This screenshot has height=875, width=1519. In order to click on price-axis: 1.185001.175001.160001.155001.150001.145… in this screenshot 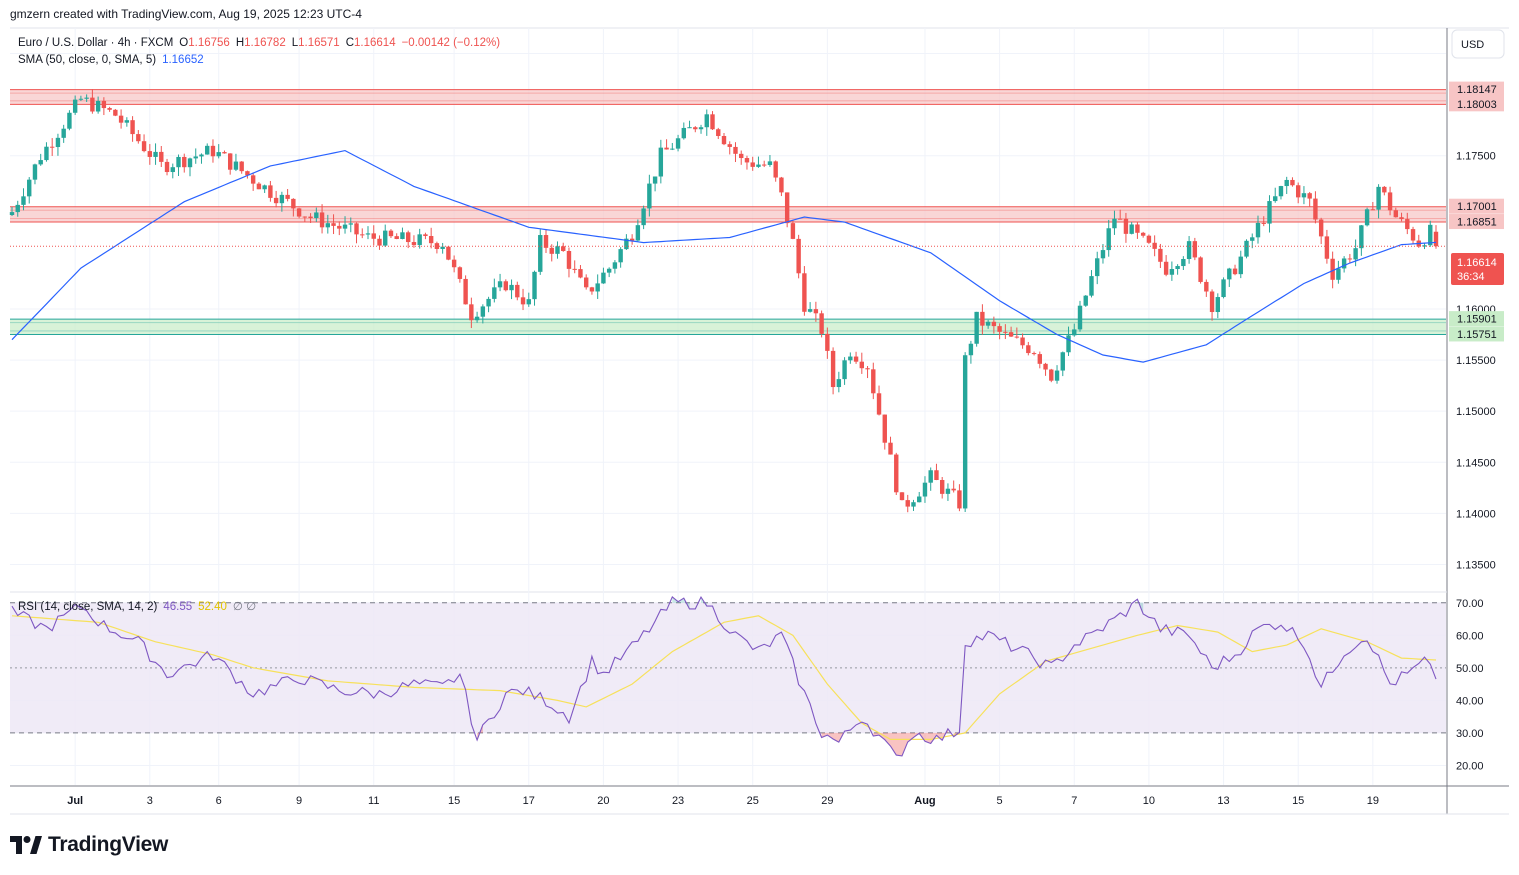, I will do `click(1476, 310)`.